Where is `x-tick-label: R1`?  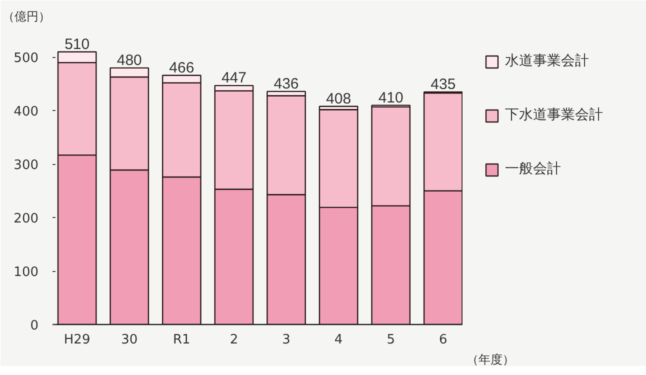 x-tick-label: R1 is located at coordinates (181, 340).